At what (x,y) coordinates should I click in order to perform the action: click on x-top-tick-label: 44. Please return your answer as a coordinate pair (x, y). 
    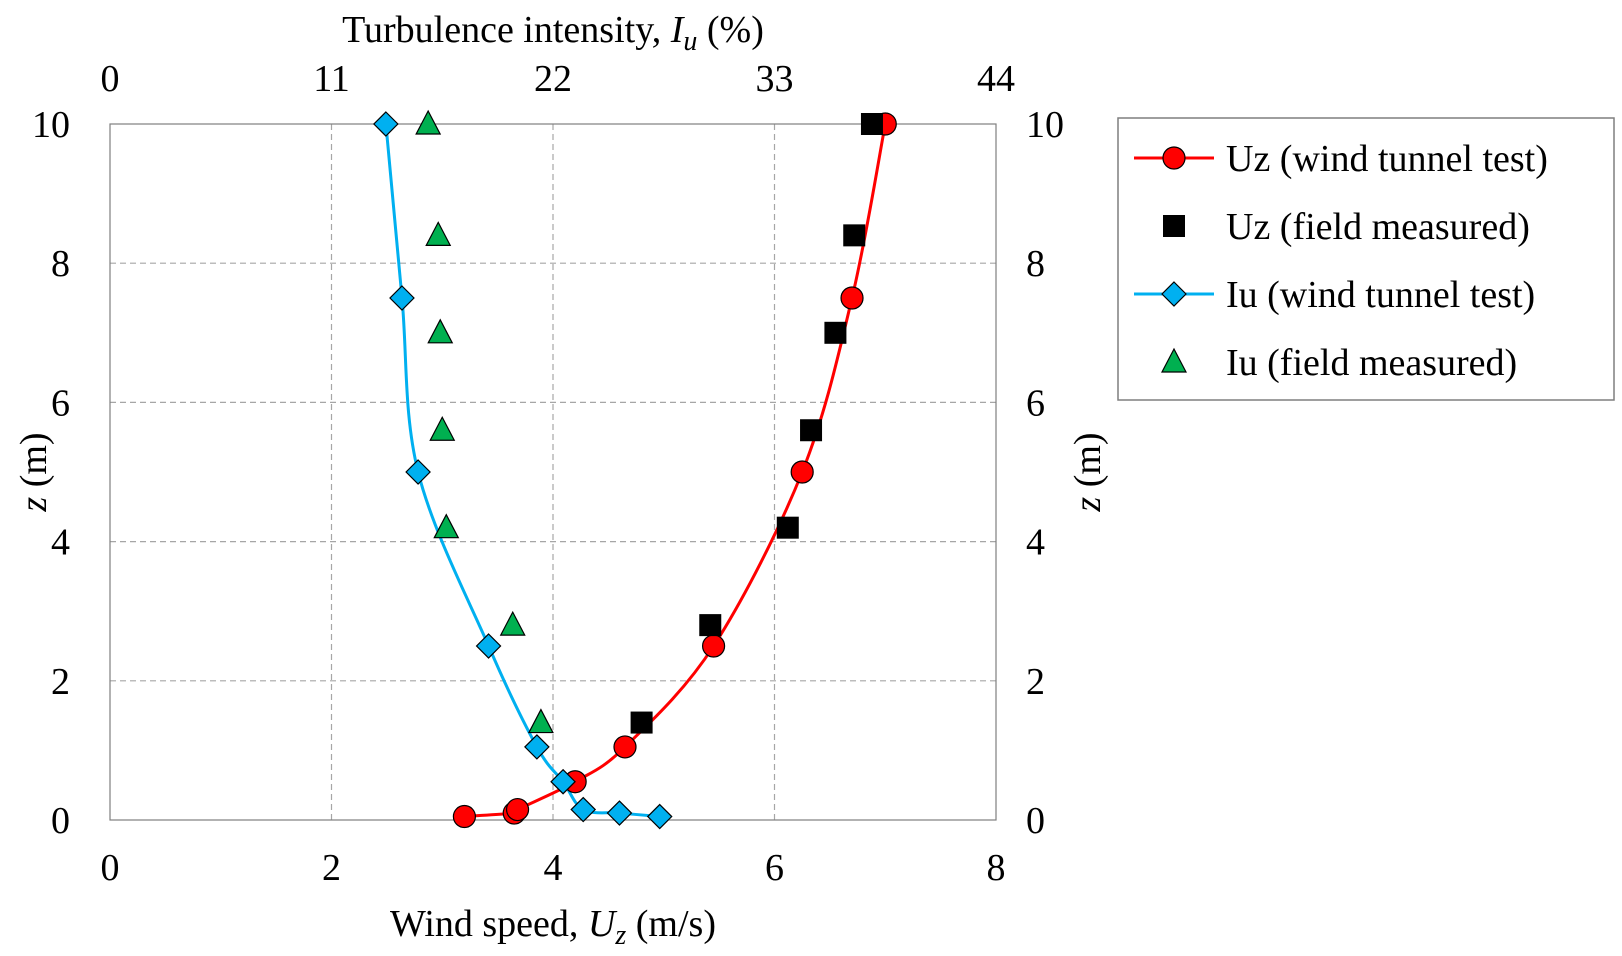
    Looking at the image, I should click on (996, 79).